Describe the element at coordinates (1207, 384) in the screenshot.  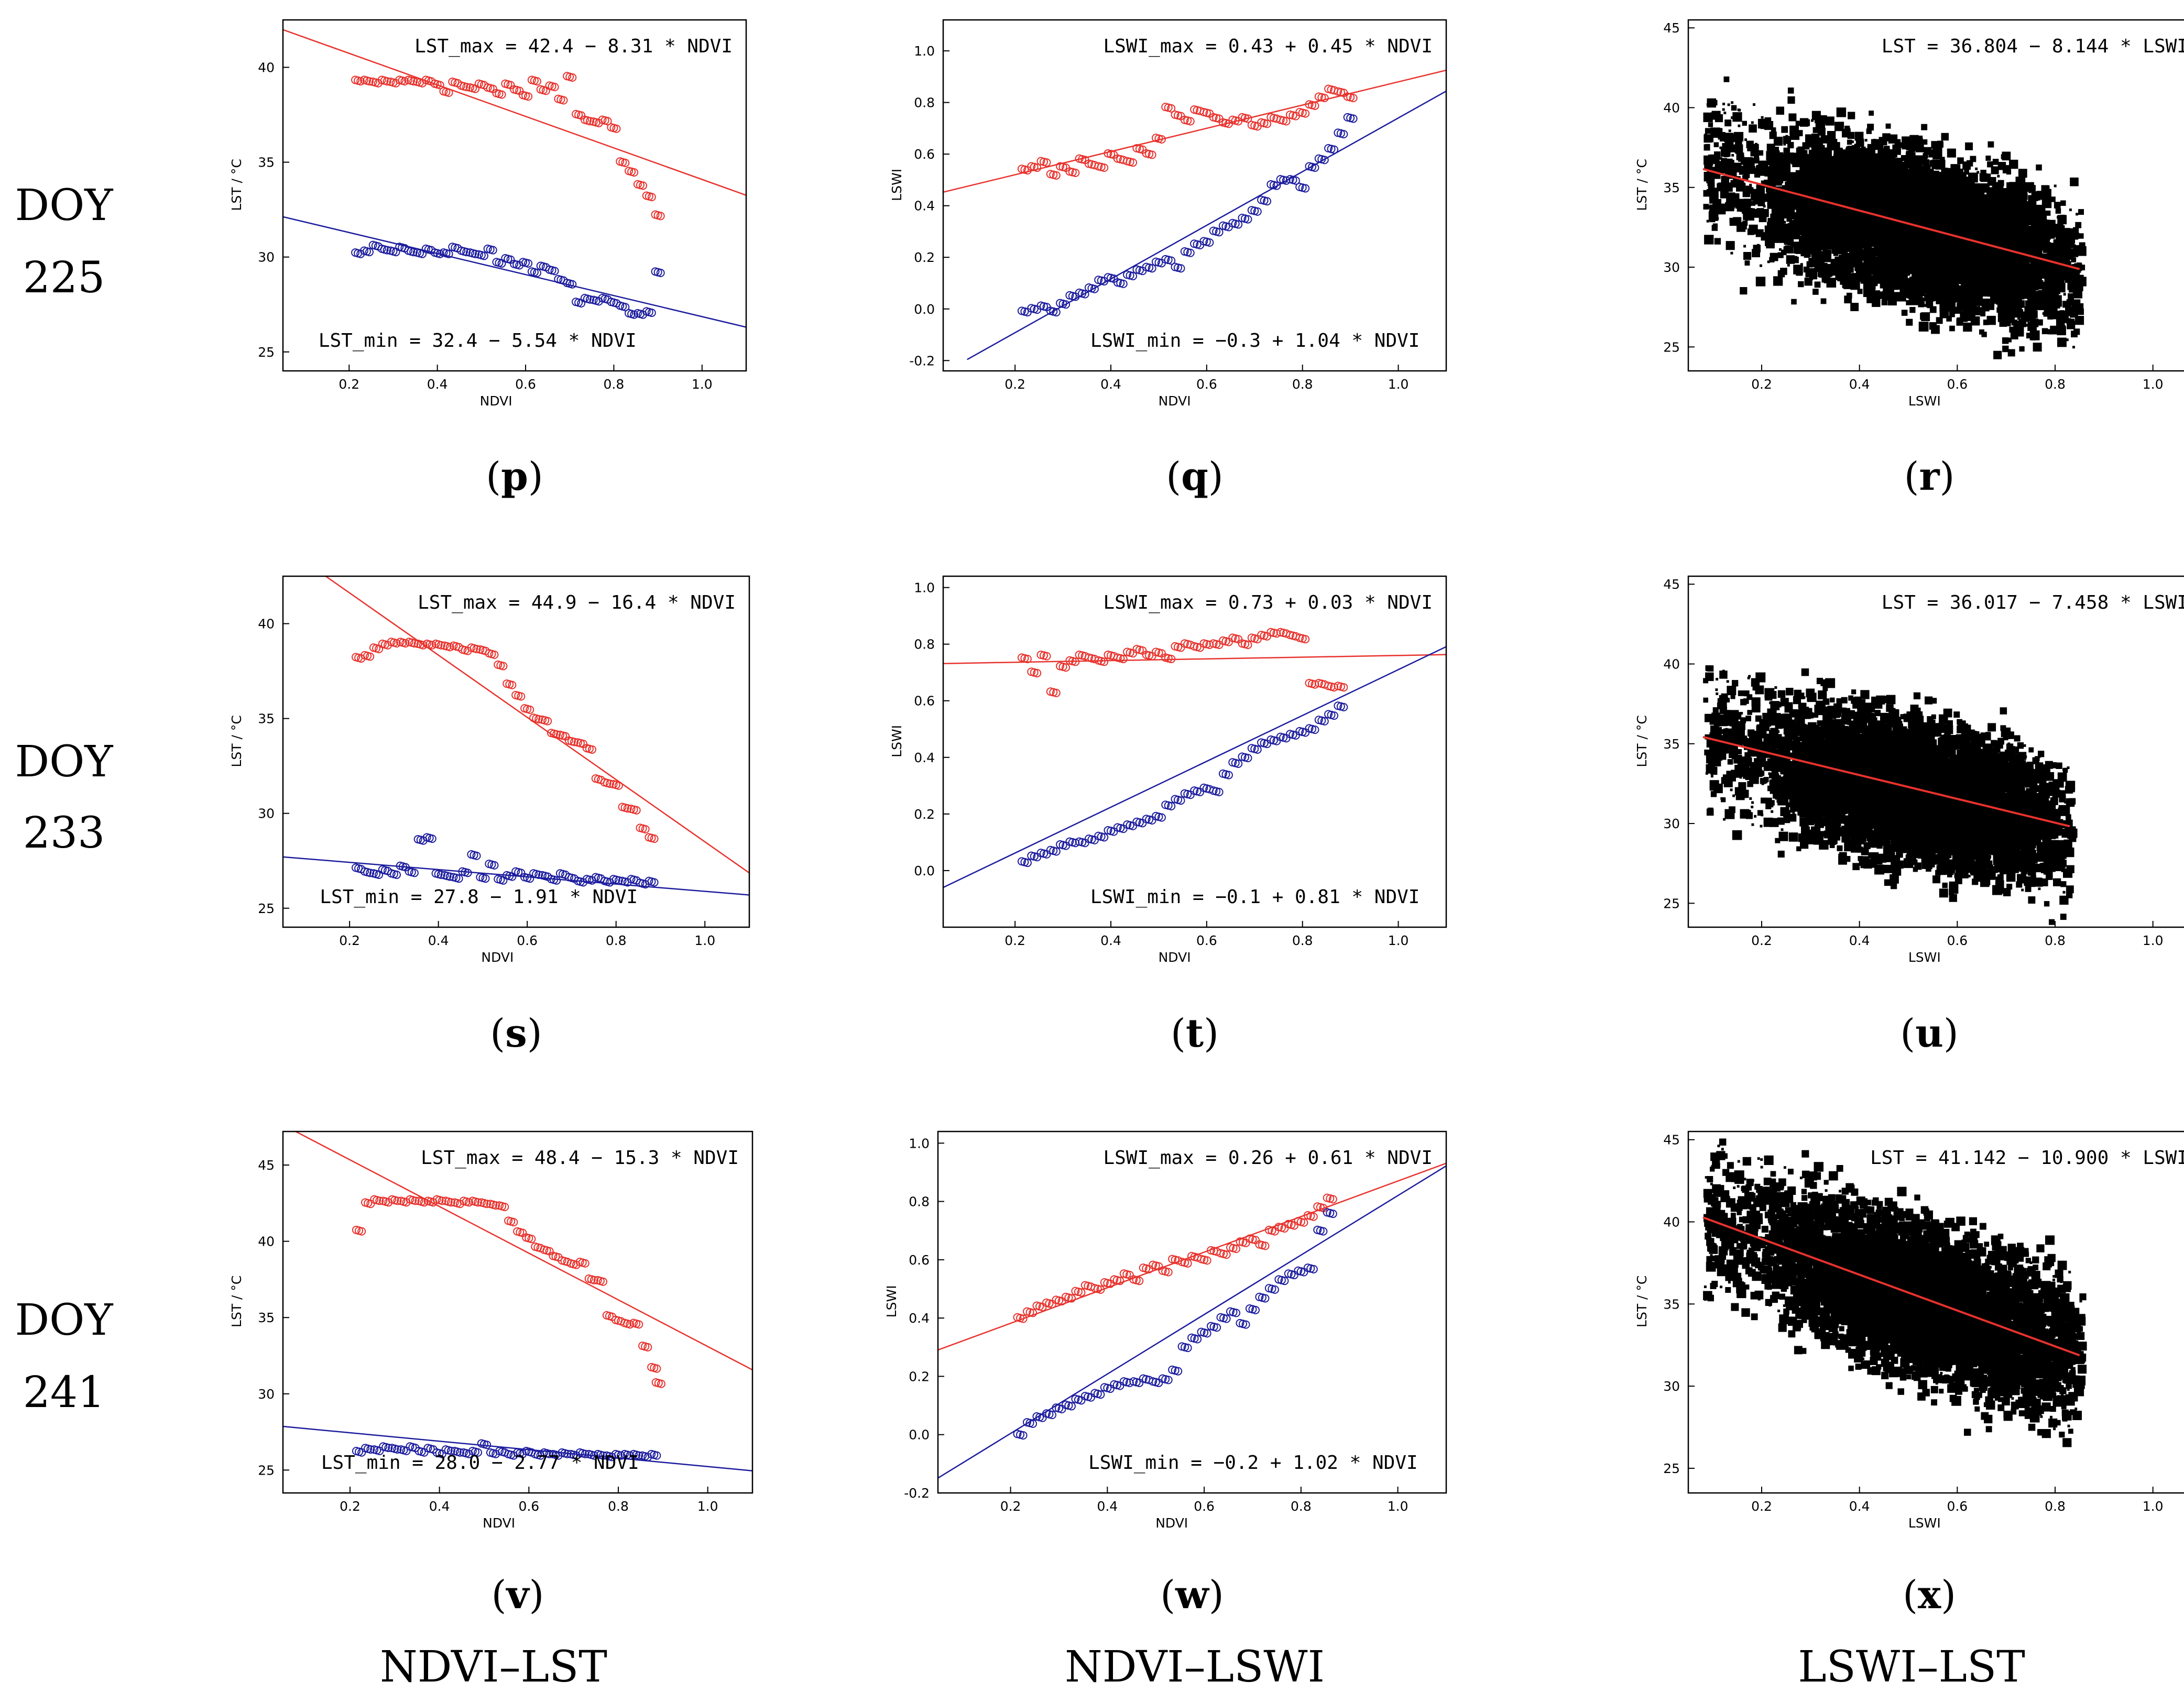
I see `x-tick-label: 0.6` at that location.